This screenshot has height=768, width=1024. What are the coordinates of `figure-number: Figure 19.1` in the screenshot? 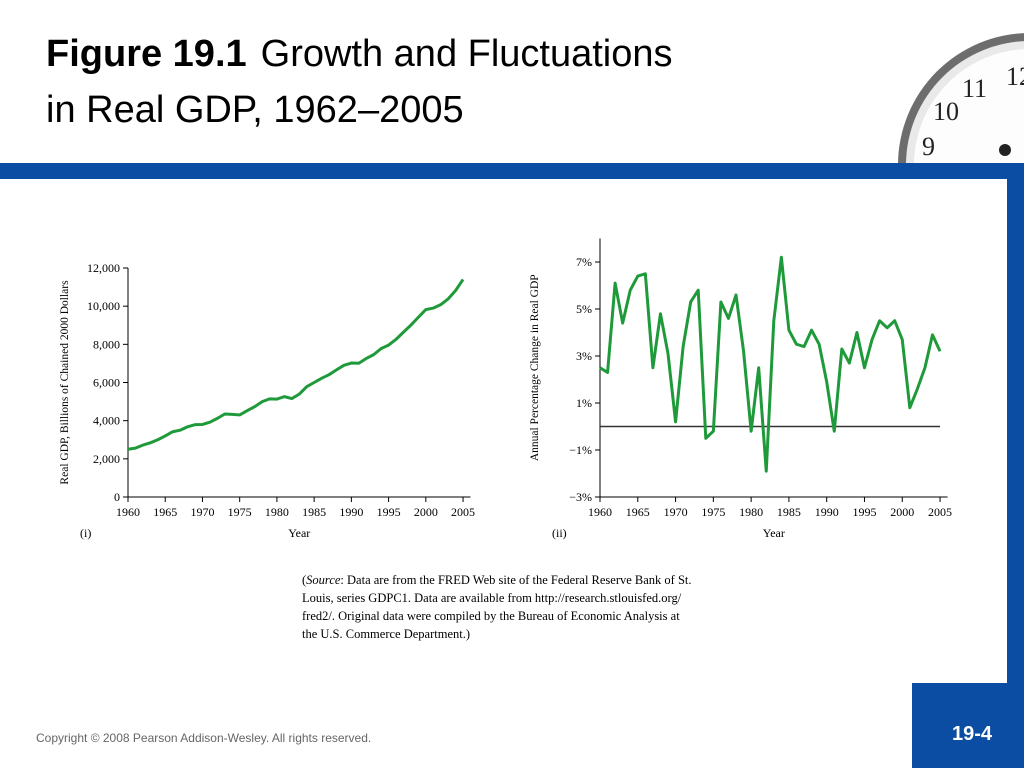 It's located at (146, 54).